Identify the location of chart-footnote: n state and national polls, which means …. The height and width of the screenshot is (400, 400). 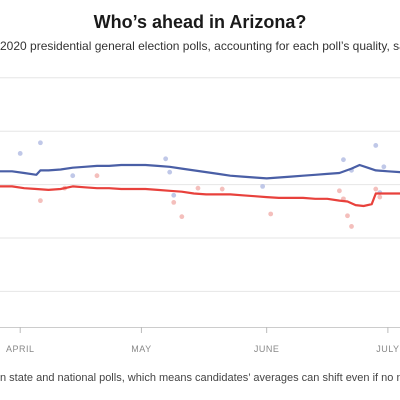
(200, 378).